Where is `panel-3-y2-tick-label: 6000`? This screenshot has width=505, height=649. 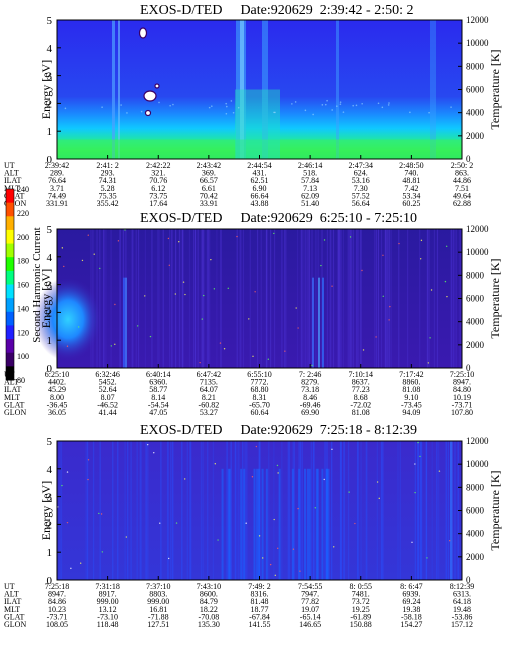 panel-3-y2-tick-label: 6000 is located at coordinates (475, 511).